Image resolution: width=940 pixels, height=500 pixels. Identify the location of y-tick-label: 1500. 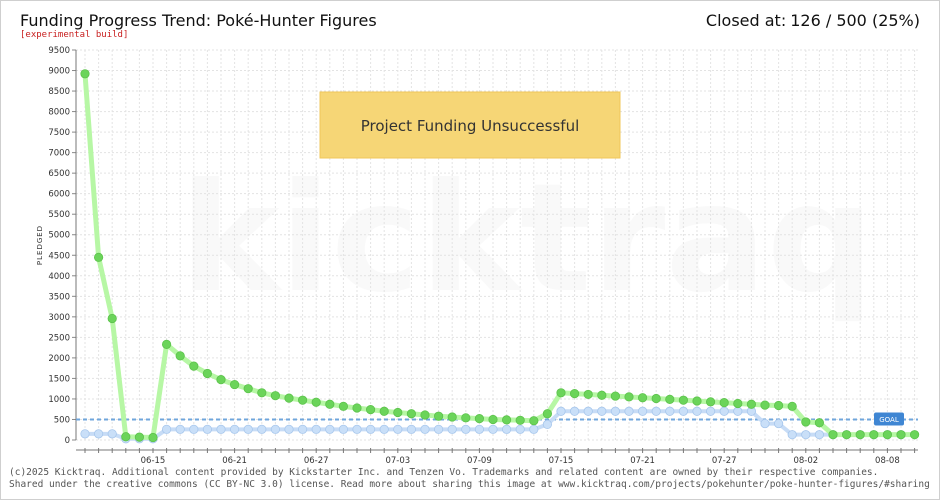
(59, 379).